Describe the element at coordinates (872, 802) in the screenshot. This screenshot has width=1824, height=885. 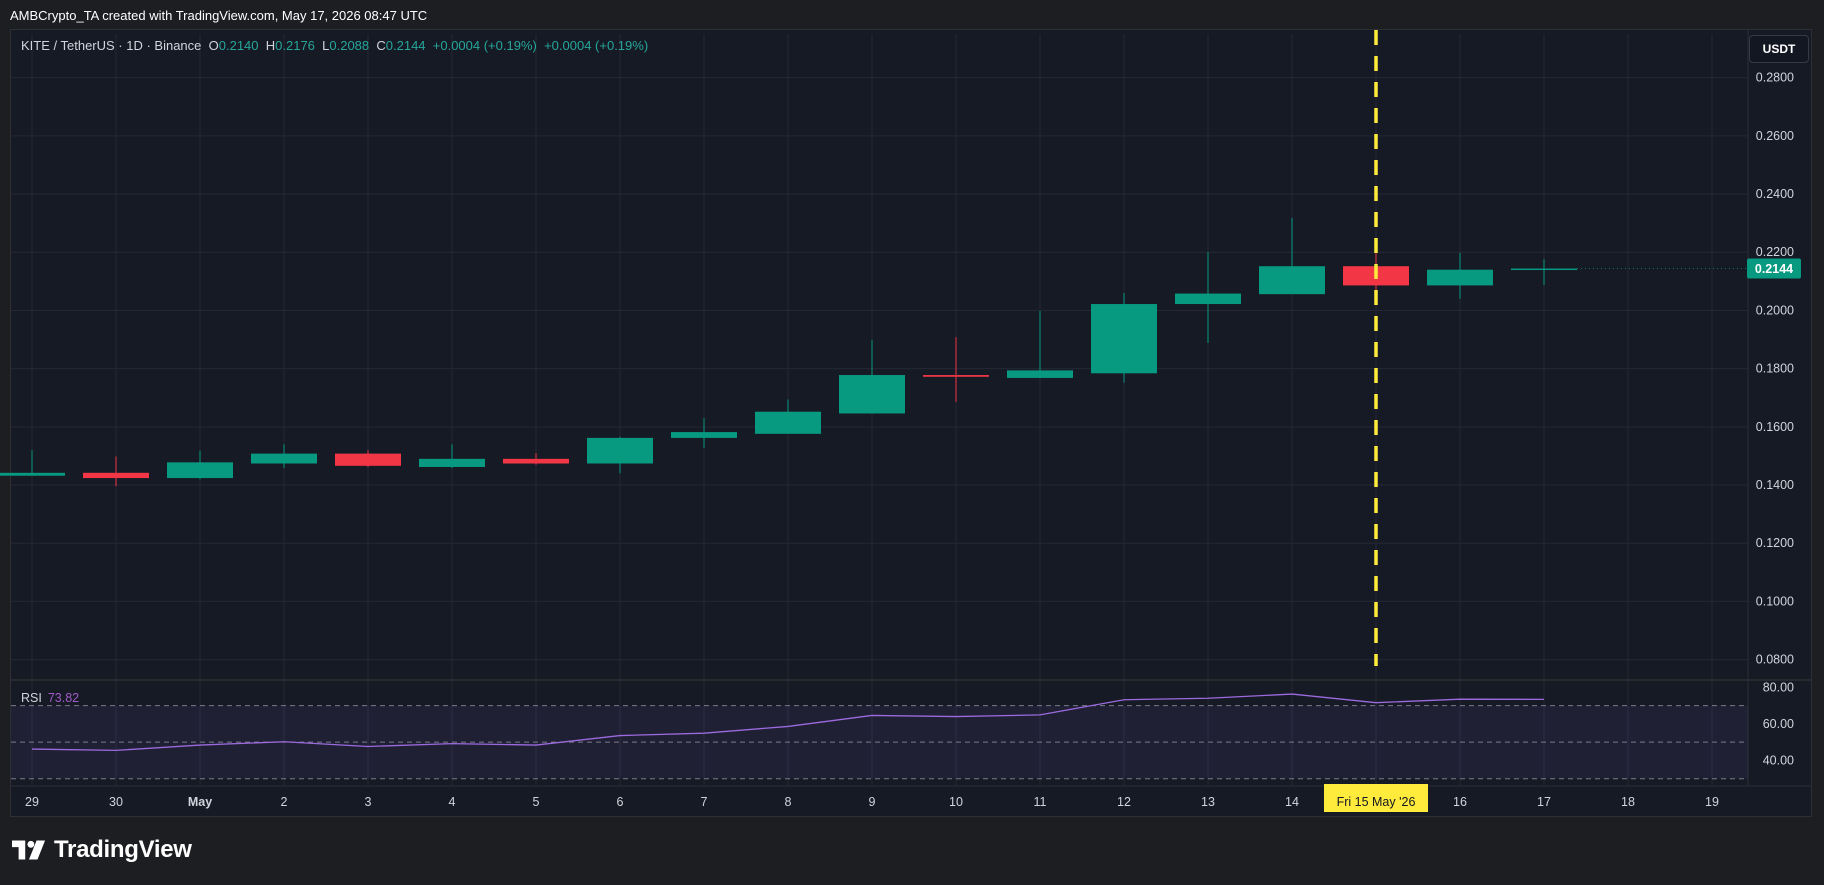
I see `time-tick-label: 9` at that location.